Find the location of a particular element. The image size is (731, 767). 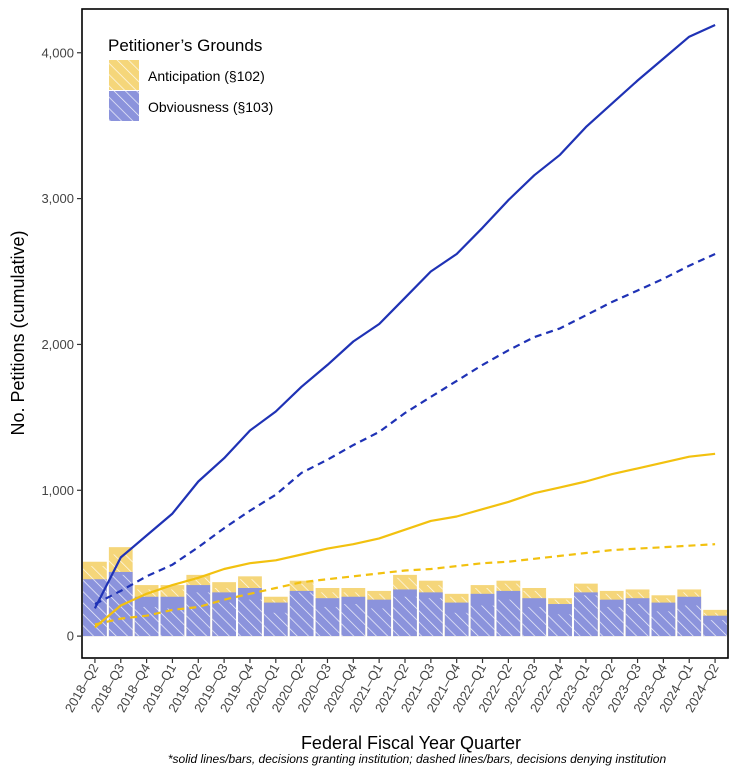

legend-label-anticipation: Anticipation (§102) is located at coordinates (206, 76).